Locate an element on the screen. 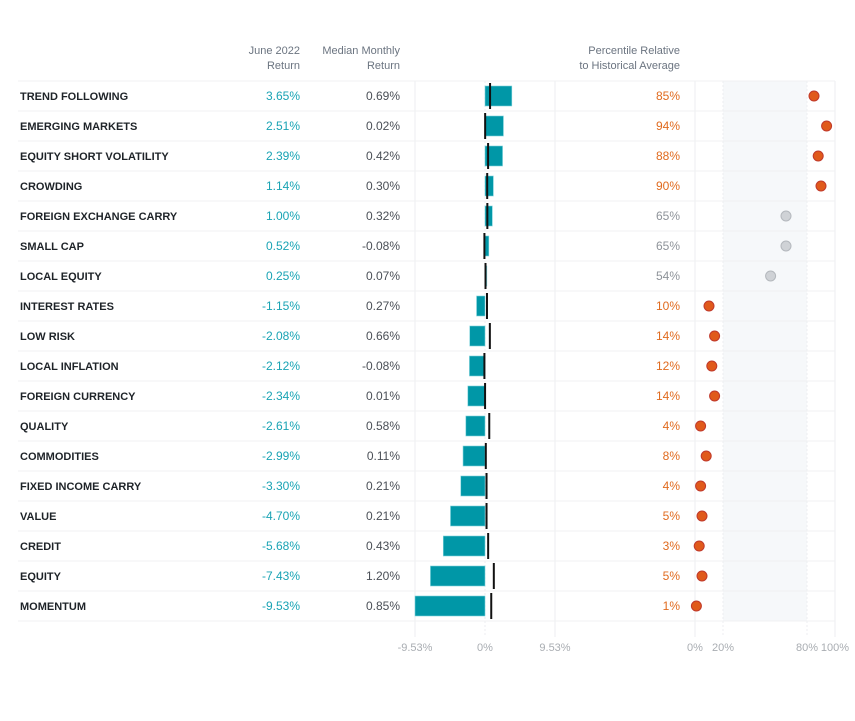  median-return-value: 0.69% is located at coordinates (383, 96).